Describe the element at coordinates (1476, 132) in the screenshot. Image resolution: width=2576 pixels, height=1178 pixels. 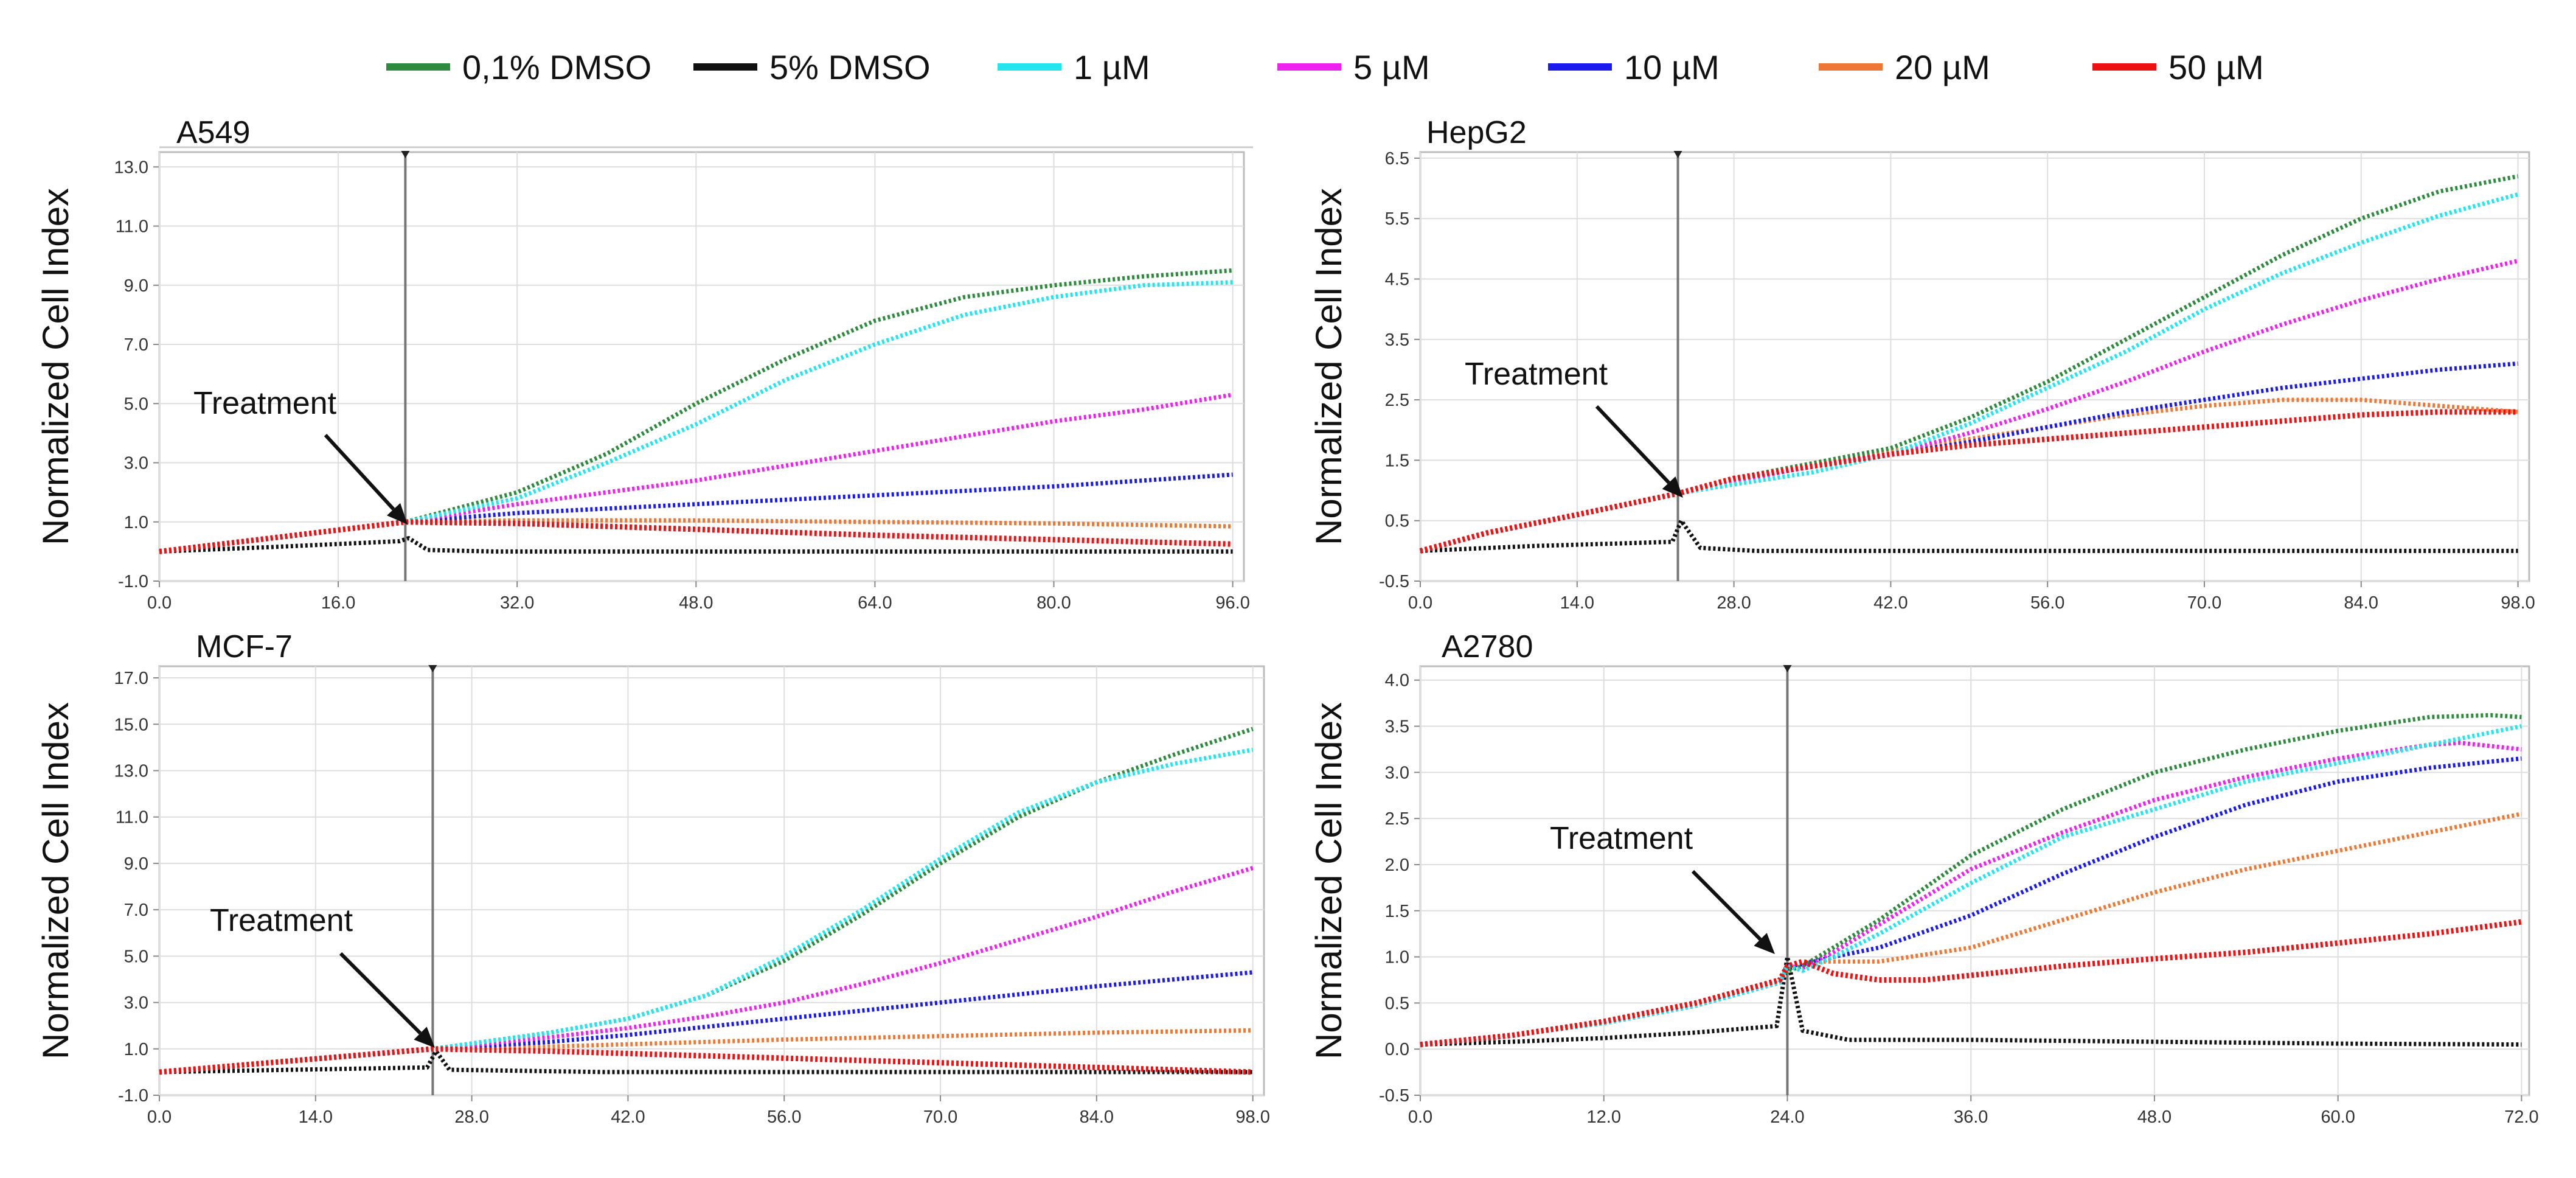
I see `panel-title: HepG2` at that location.